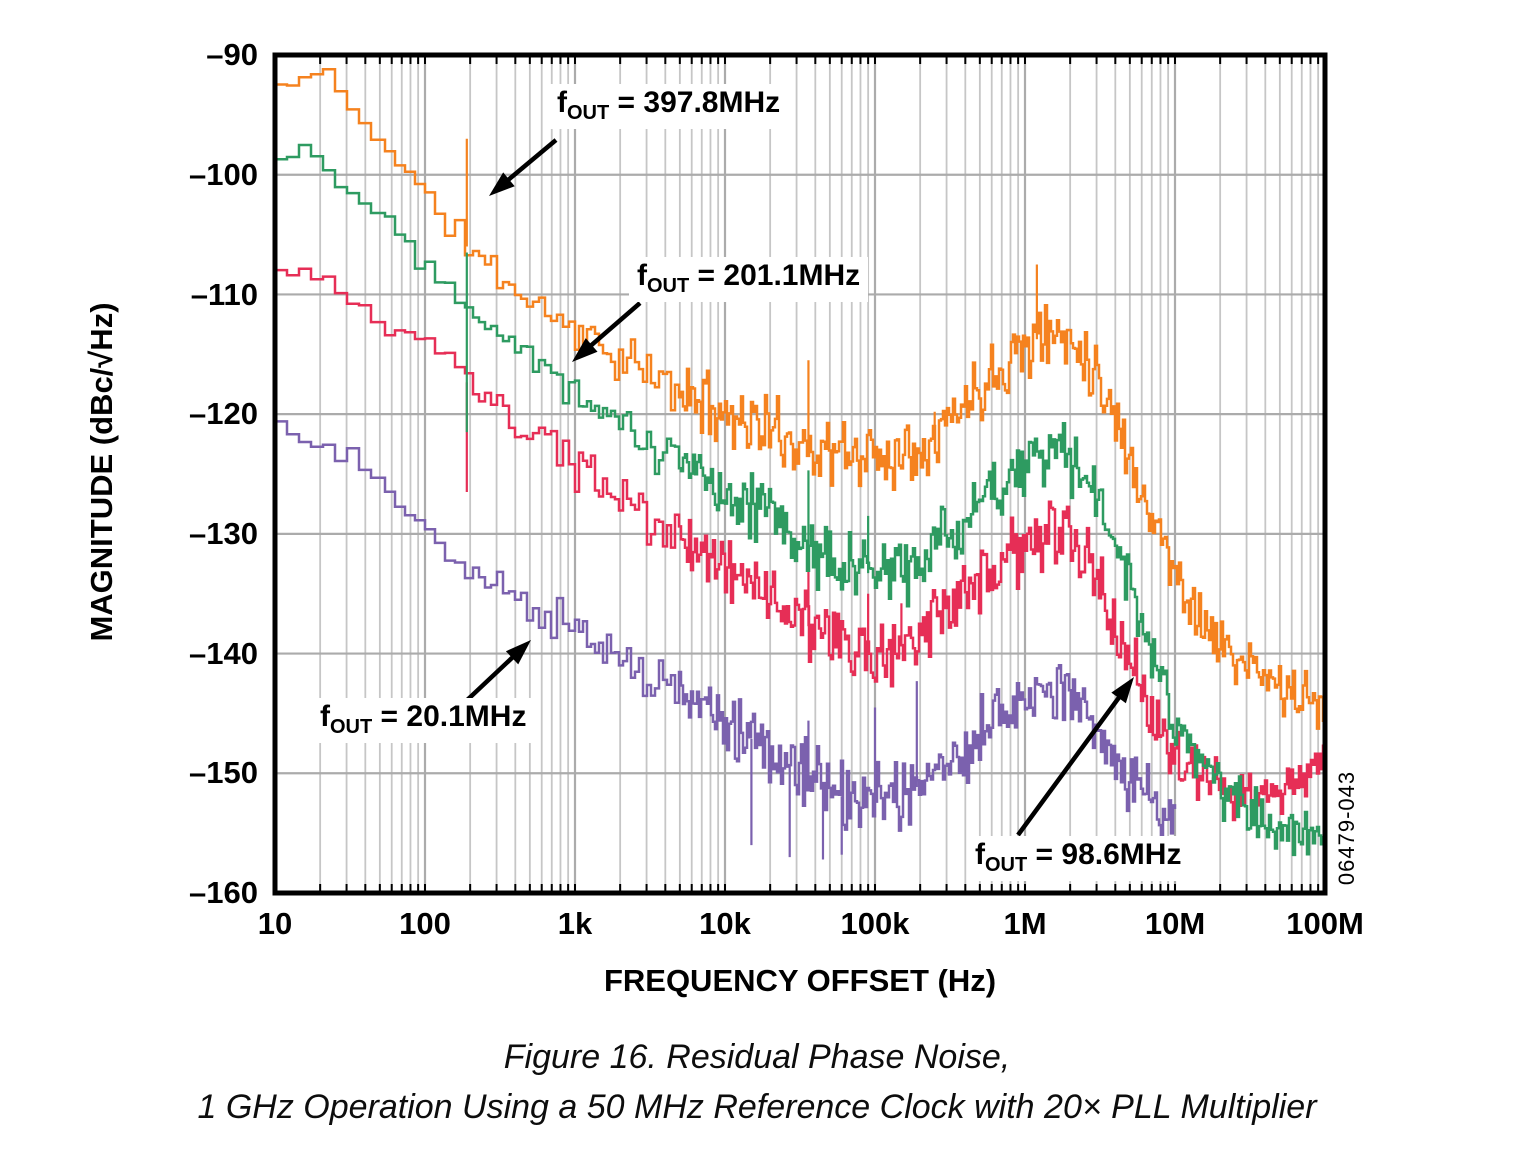  Describe the element at coordinates (1175, 923) in the screenshot. I see `x-tick-label: 10M` at that location.